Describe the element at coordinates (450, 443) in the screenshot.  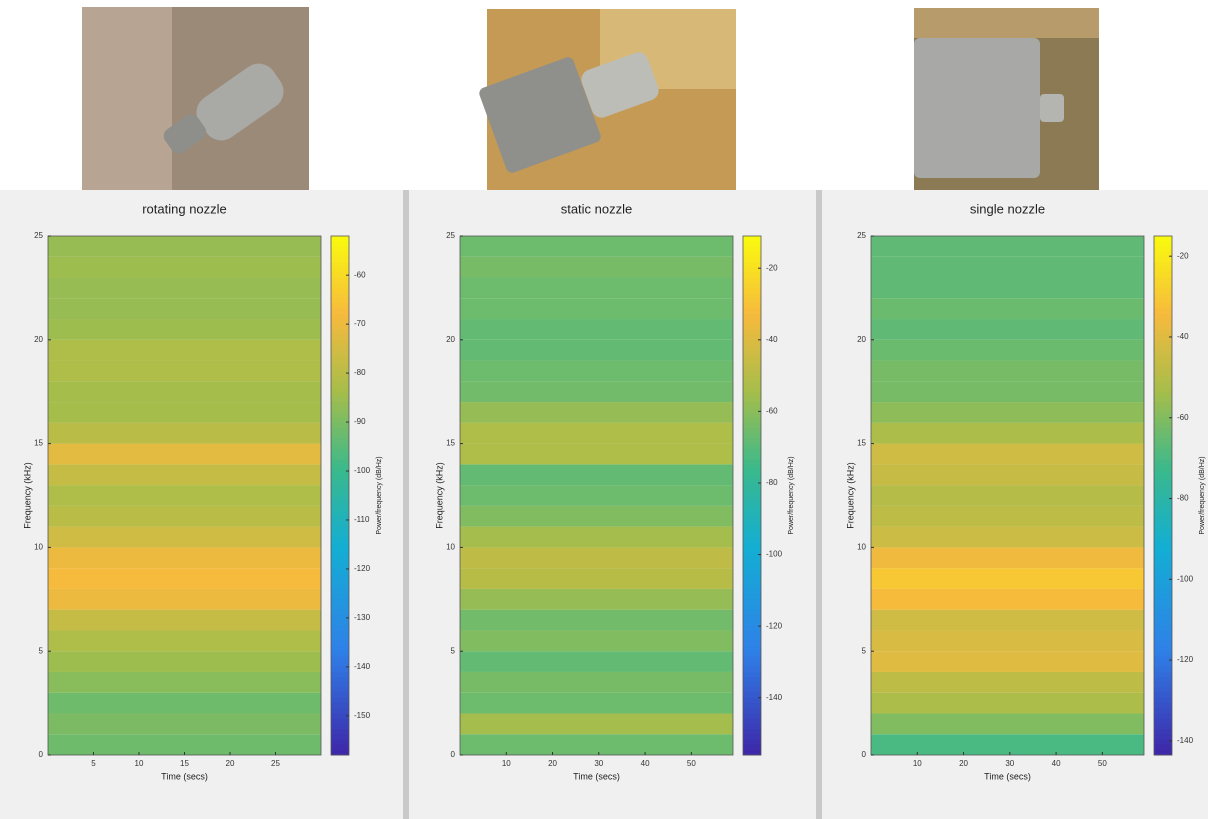
I see `y-tick-label: 15` at that location.